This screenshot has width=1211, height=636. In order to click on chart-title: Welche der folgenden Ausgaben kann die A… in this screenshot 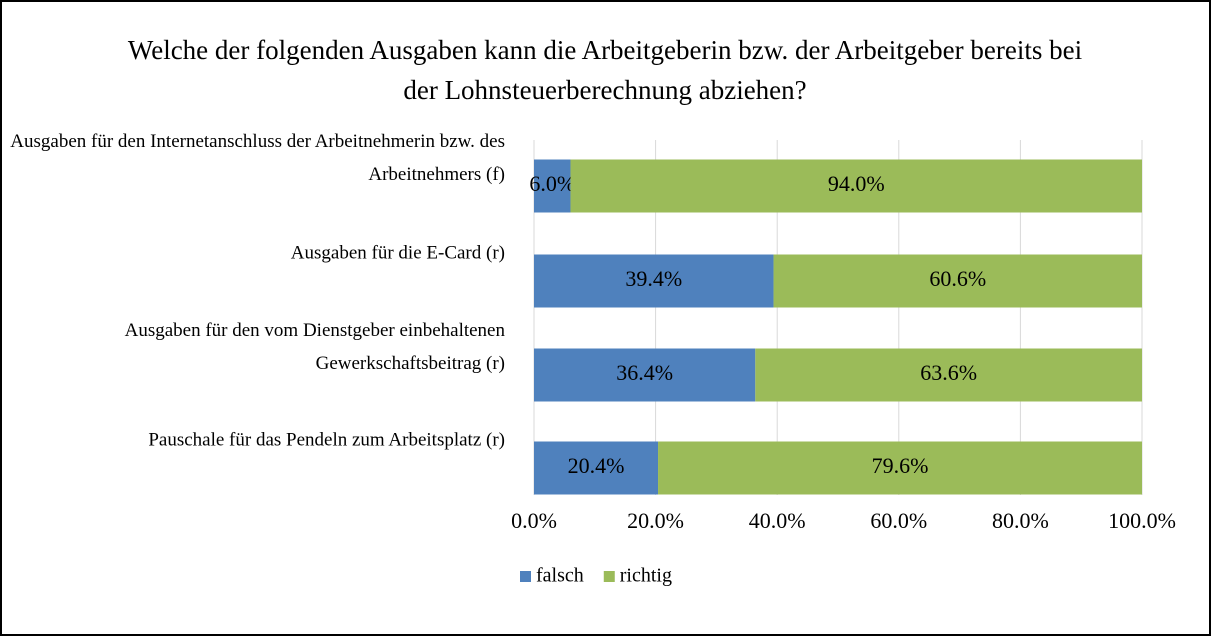, I will do `click(605, 70)`.